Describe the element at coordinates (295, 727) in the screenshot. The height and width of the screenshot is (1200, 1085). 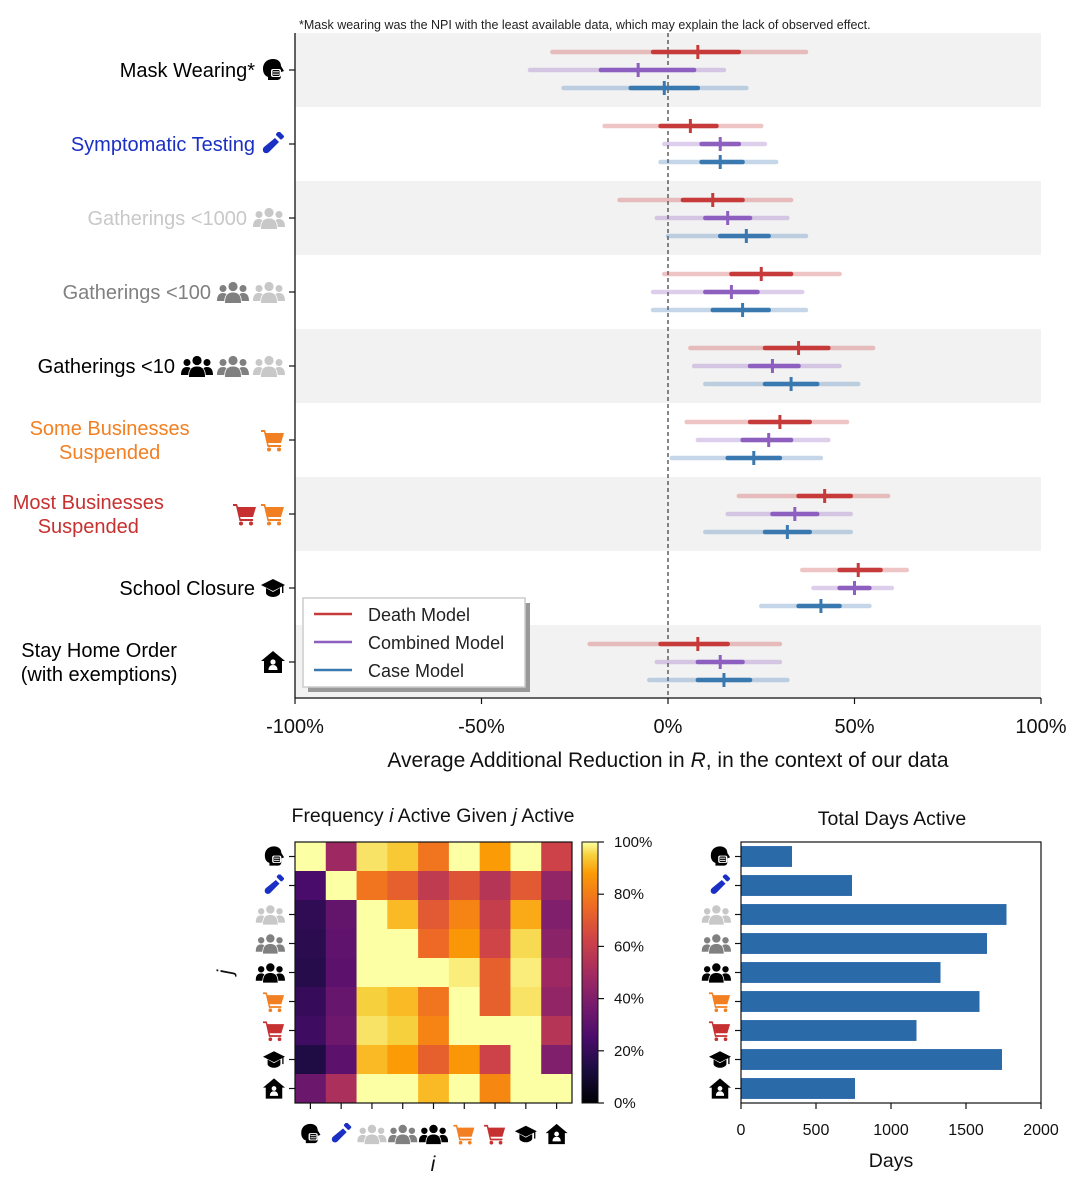
I see `x-tick-label: -100%` at that location.